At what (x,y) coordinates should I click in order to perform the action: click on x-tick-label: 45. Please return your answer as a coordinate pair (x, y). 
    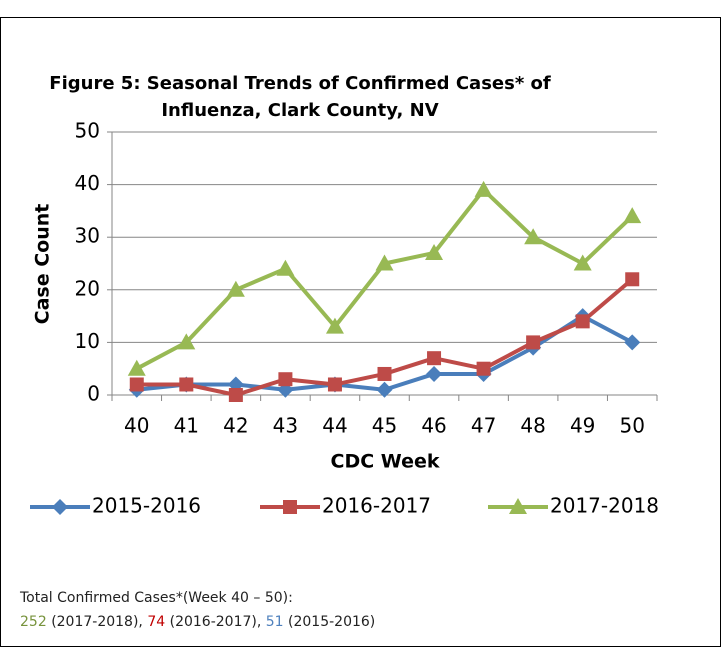
    Looking at the image, I should click on (384, 426).